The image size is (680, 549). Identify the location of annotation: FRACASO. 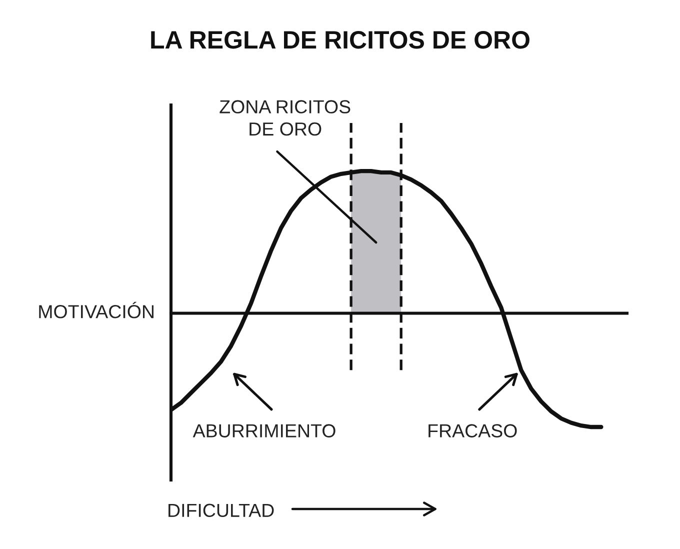
(472, 431).